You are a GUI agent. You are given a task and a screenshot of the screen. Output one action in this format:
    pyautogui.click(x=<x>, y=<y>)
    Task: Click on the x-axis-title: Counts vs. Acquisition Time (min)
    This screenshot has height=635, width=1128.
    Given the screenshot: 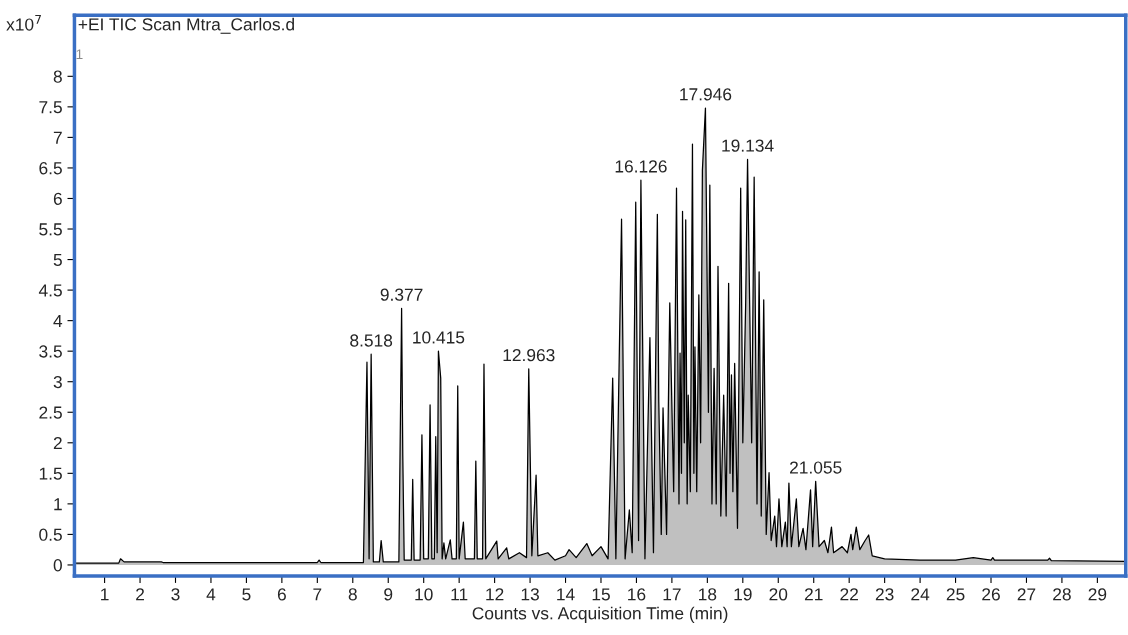 What is the action you would take?
    pyautogui.click(x=600, y=614)
    